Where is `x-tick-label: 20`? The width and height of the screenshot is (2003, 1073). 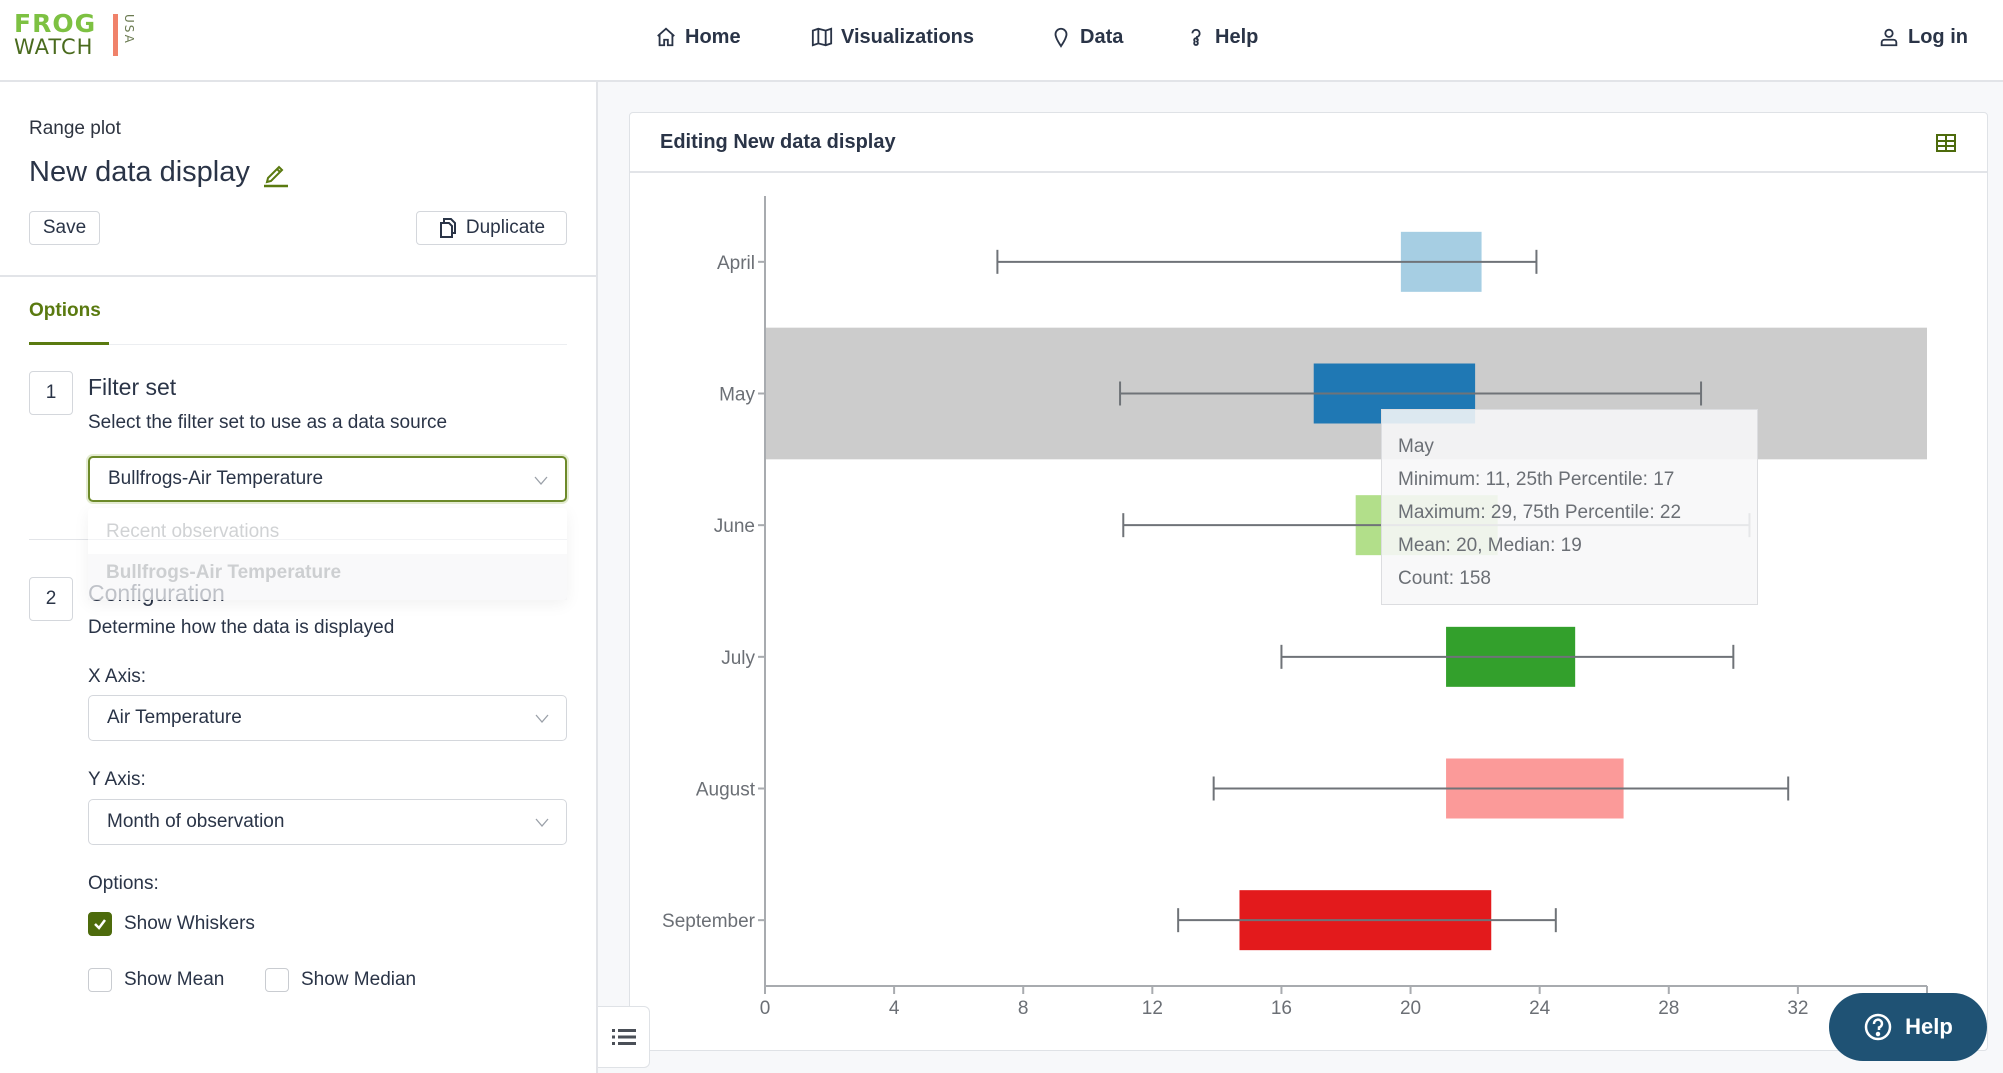 x-tick-label: 20 is located at coordinates (1410, 1008).